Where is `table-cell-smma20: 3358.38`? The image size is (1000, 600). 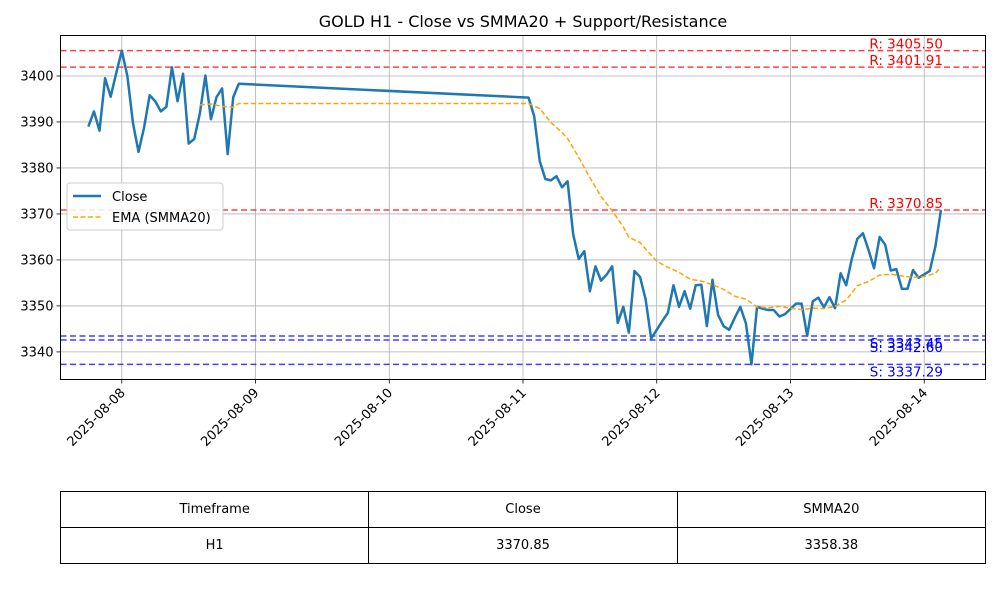 table-cell-smma20: 3358.38 is located at coordinates (831, 545).